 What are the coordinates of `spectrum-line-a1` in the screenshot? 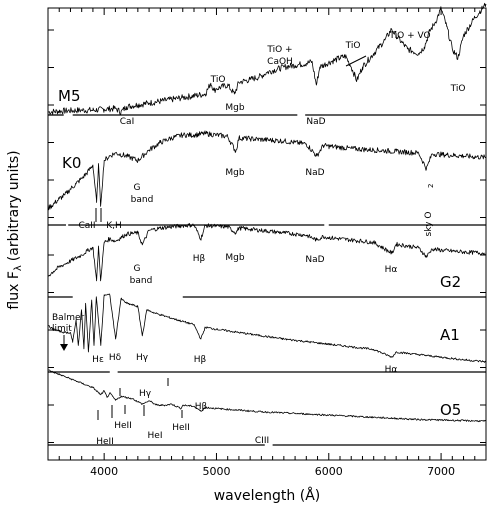 It's located at (267, 328).